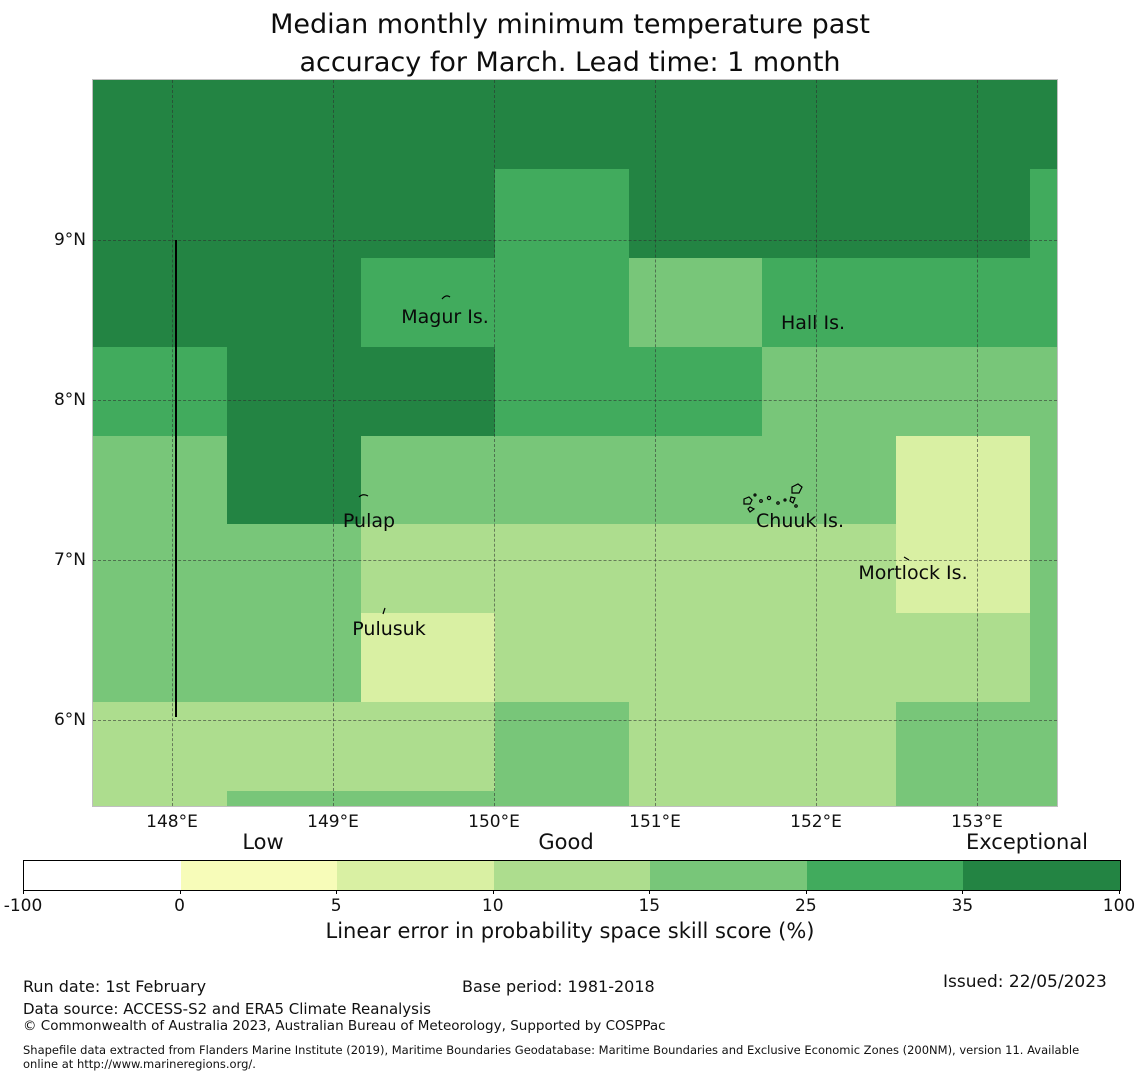 The image size is (1140, 1080). I want to click on colorbar-tick-label: 5, so click(336, 906).